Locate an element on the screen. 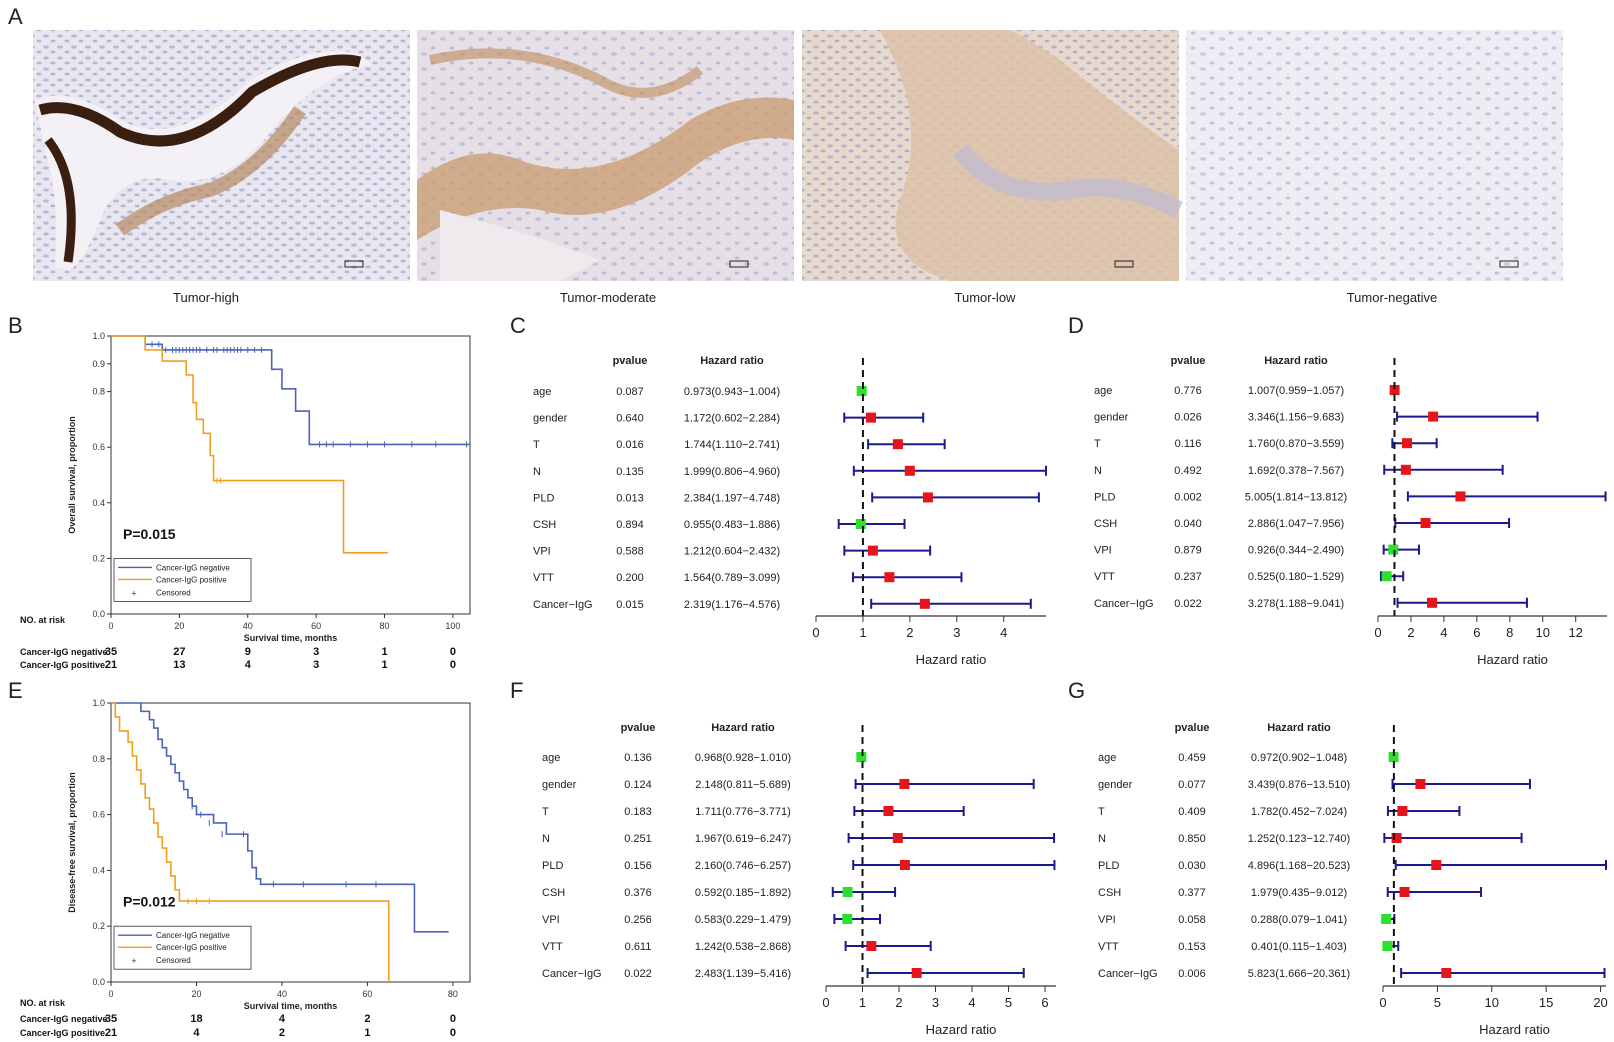  row-hazard-ratio-ci: 0.288(0.079−1.041) is located at coordinates (1299, 920).